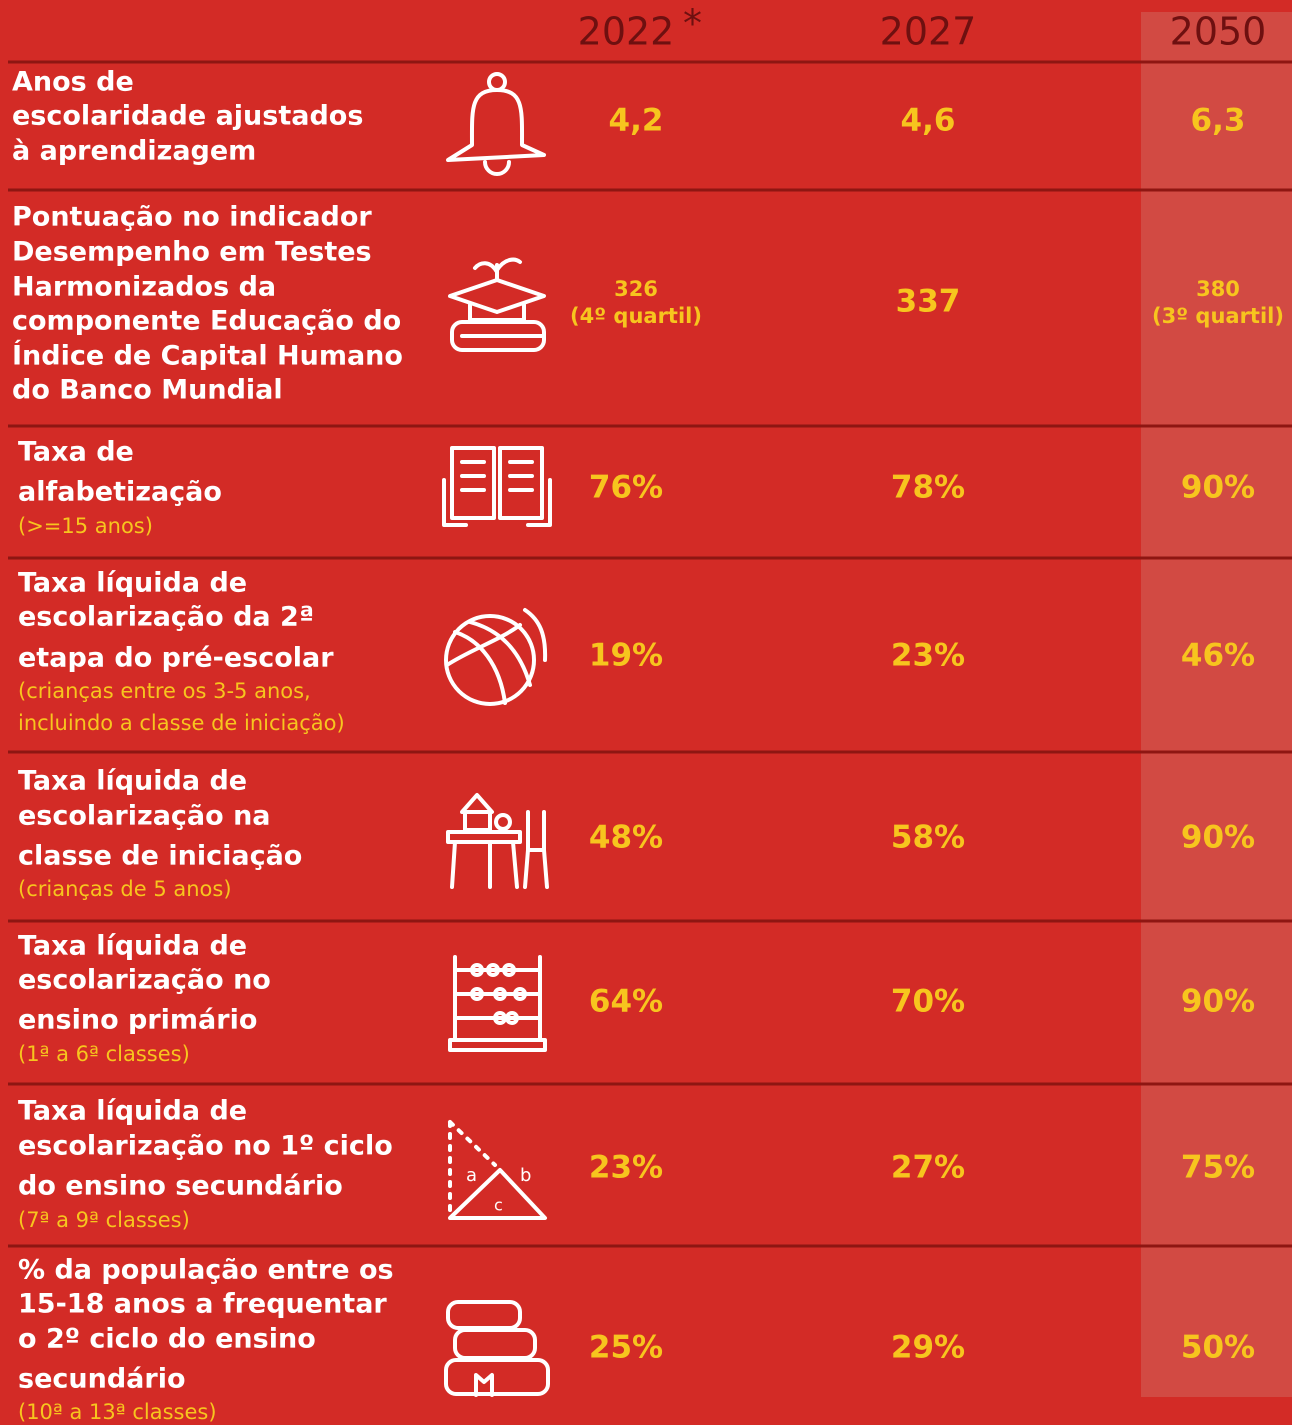 The width and height of the screenshot is (1292, 1425). Describe the element at coordinates (104, 1054) in the screenshot. I see `row-sublabel: (1ª a 6ª classes)` at that location.